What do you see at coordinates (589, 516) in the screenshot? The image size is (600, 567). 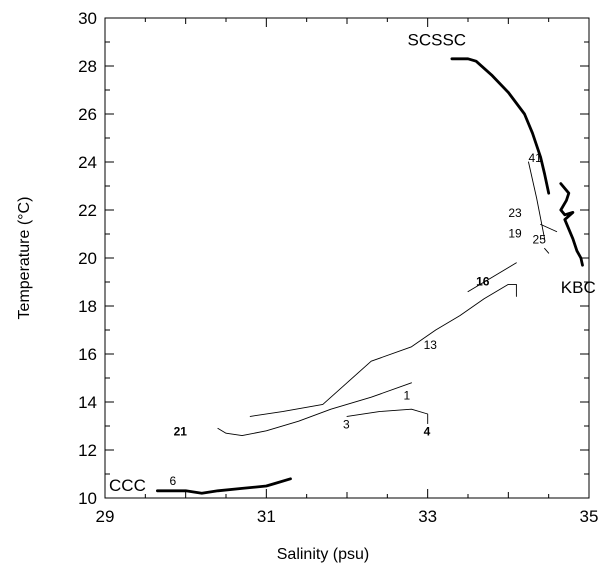 I see `x-tick-label: 35` at bounding box center [589, 516].